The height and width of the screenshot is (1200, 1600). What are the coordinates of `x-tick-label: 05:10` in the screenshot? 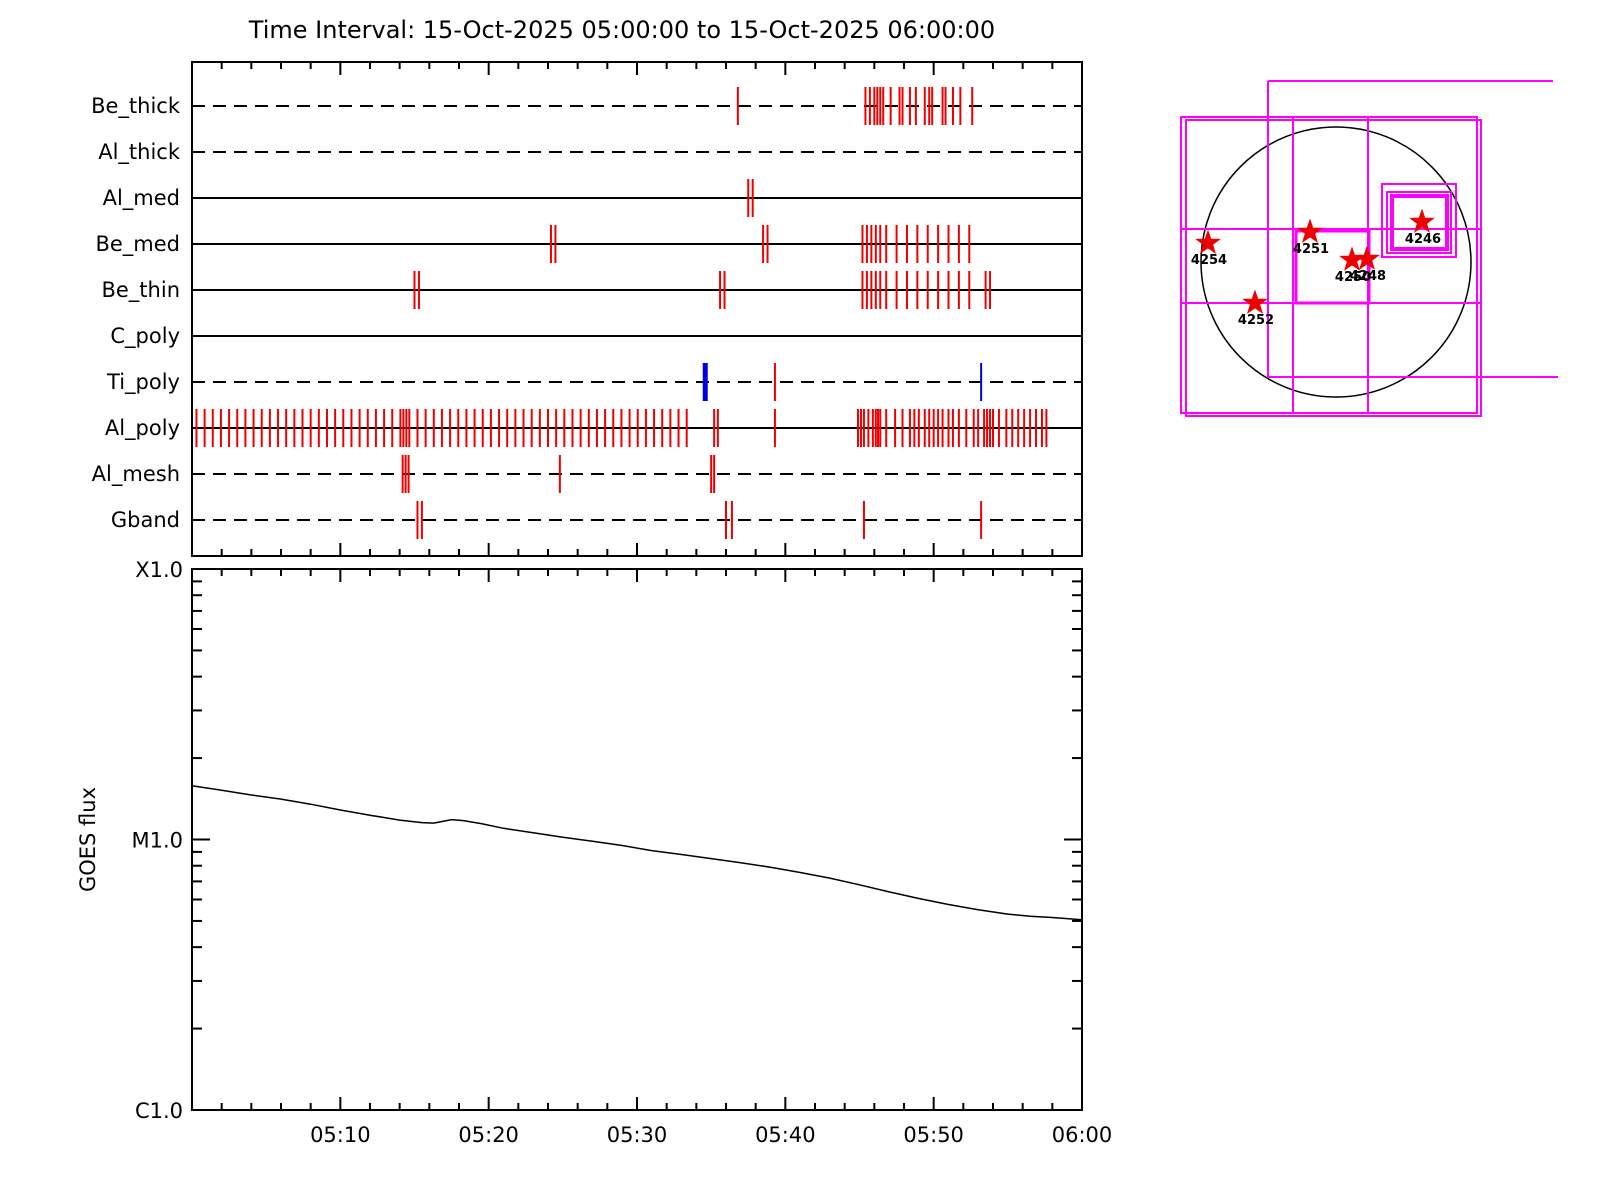 It's located at (340, 1135).